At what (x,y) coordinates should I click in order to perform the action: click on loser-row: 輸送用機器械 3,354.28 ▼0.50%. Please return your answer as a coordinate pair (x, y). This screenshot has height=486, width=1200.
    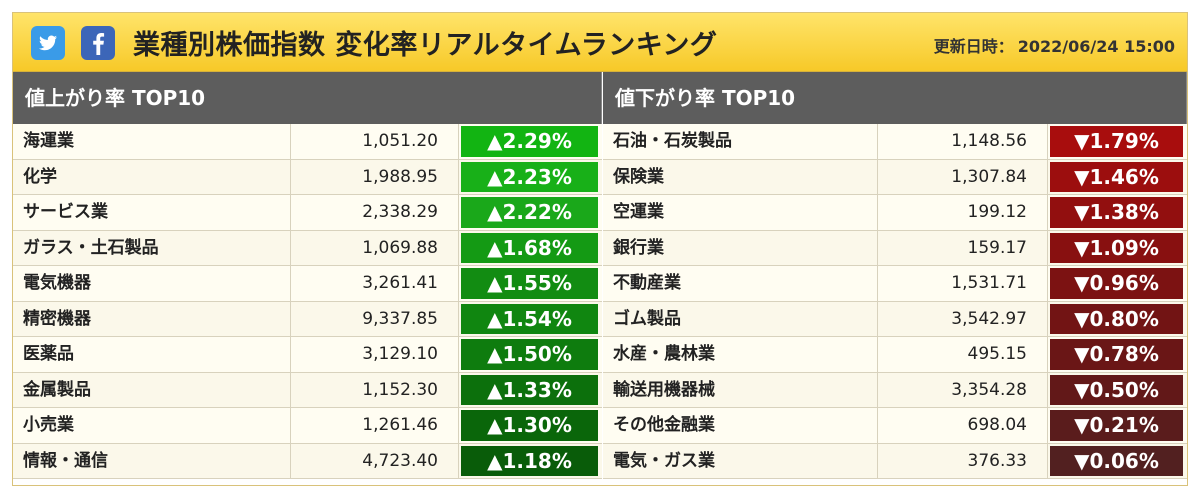
    Looking at the image, I should click on (895, 390).